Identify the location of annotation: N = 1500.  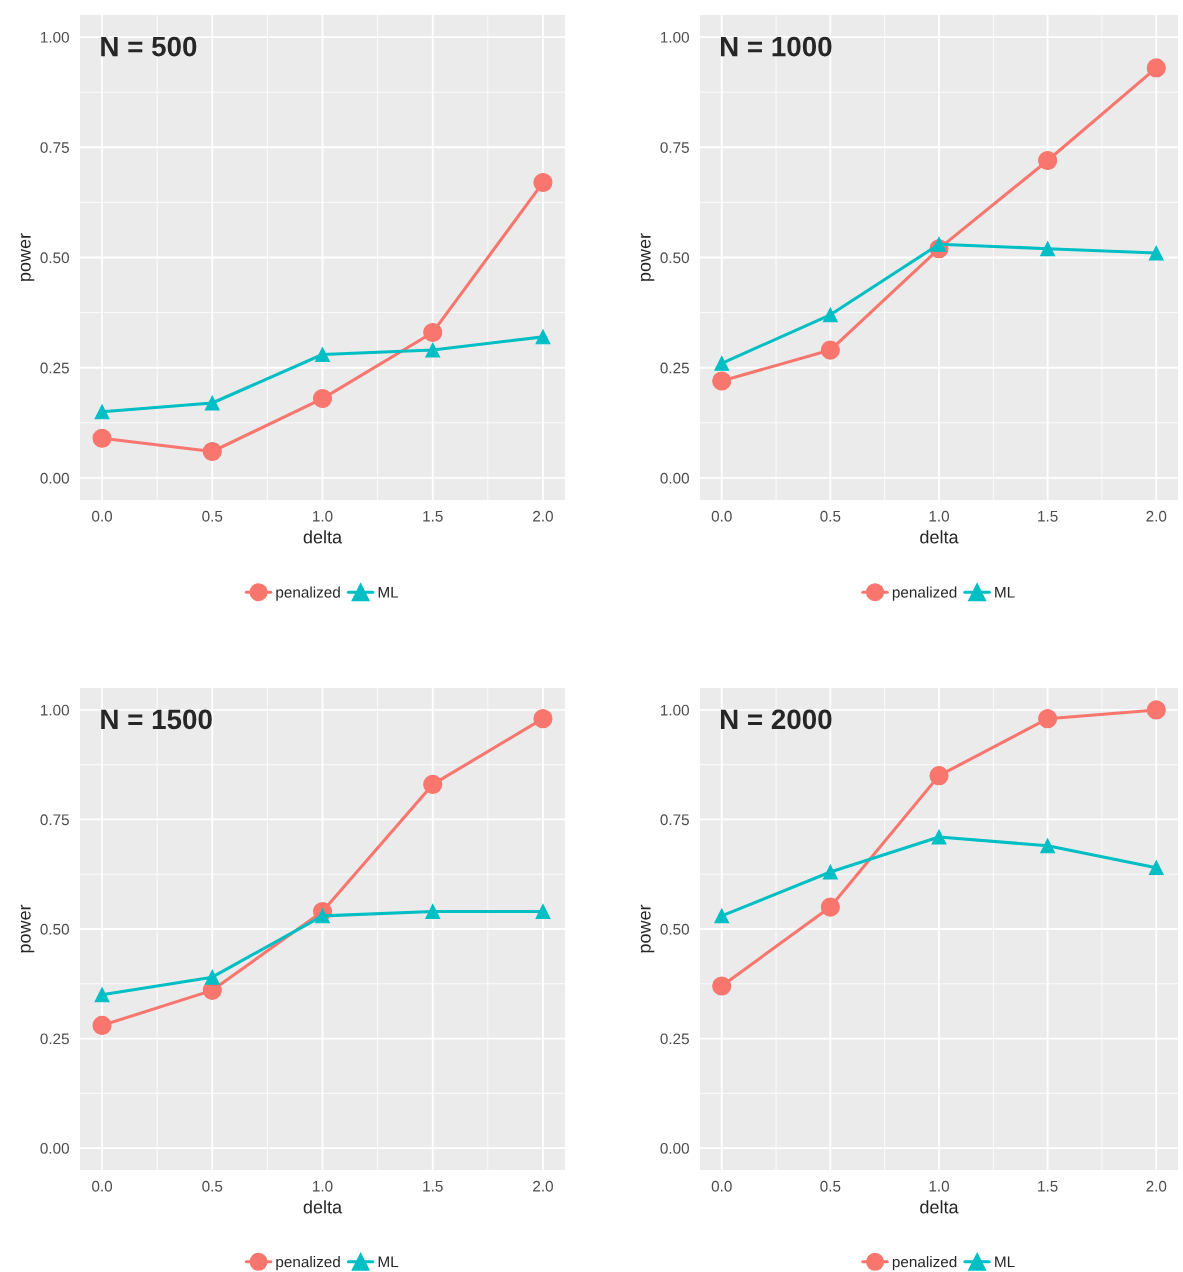
(156, 719).